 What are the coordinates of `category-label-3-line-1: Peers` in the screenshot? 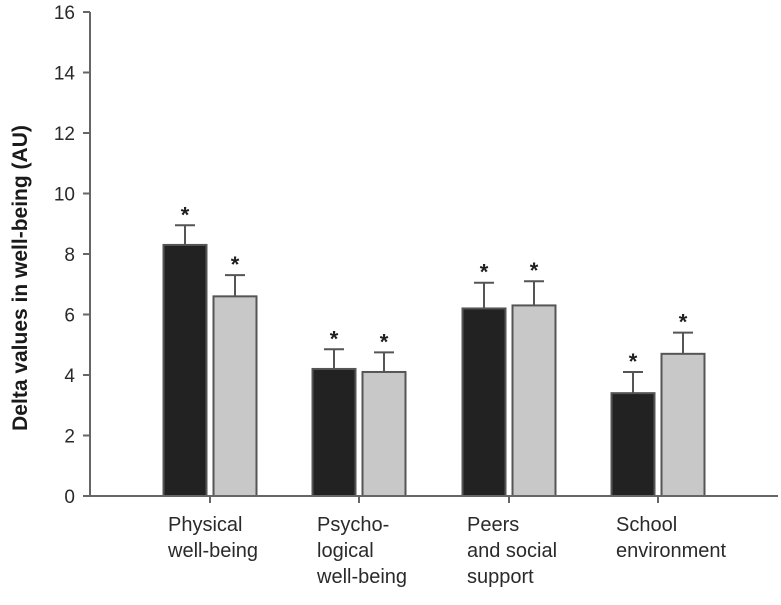 It's located at (493, 525).